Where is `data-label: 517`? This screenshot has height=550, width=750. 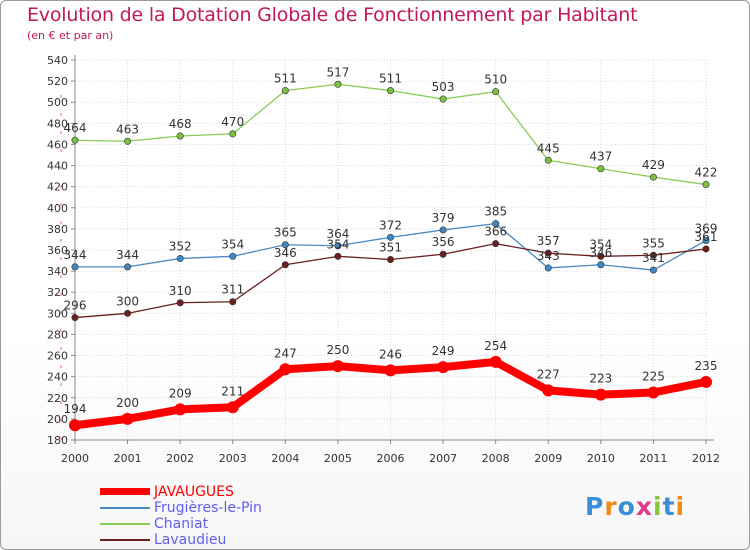
data-label: 517 is located at coordinates (337, 72).